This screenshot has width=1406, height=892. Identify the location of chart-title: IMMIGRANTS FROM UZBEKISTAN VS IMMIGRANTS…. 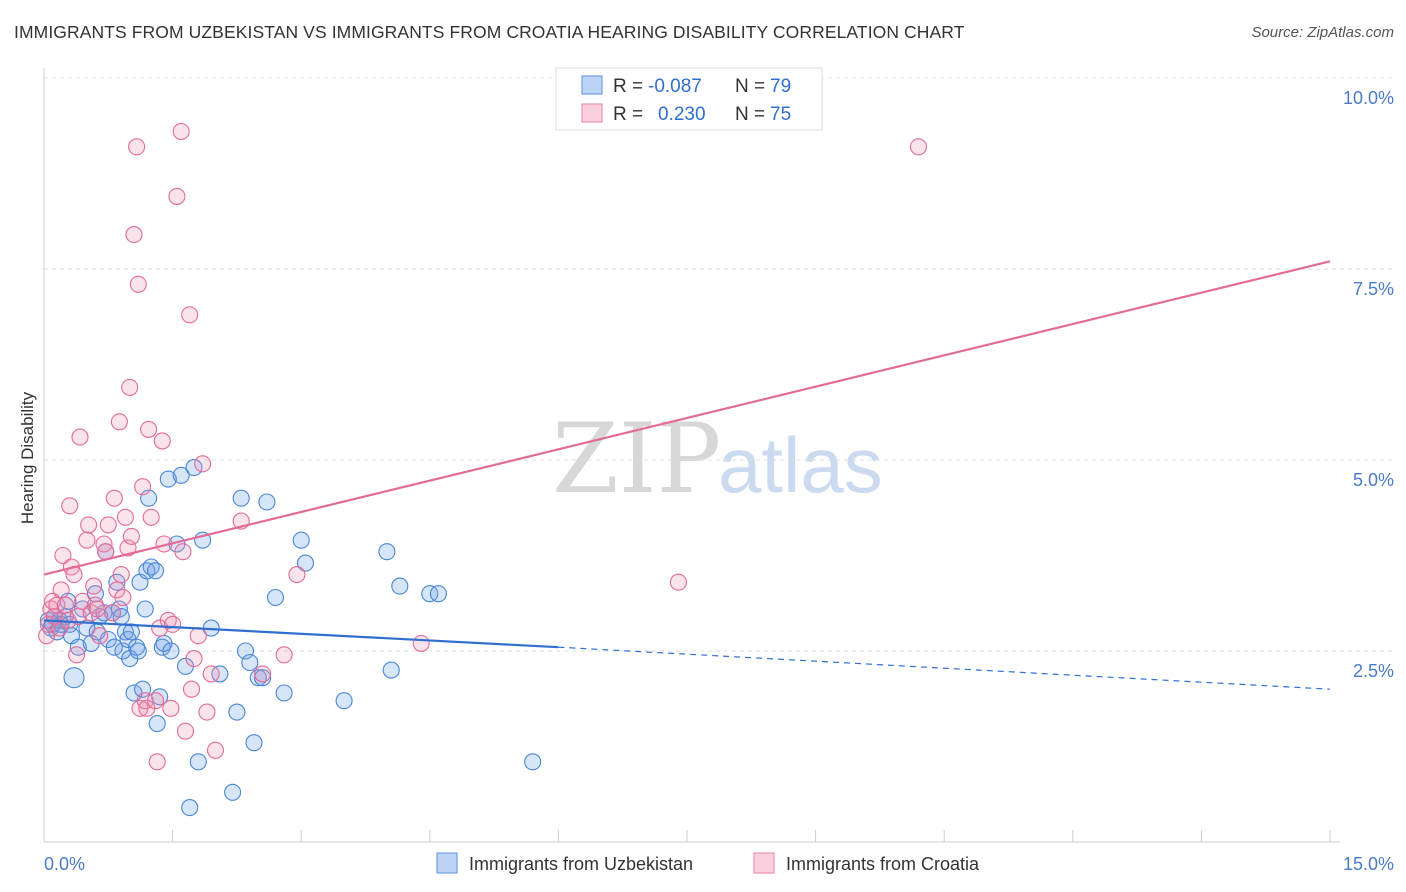
(489, 32).